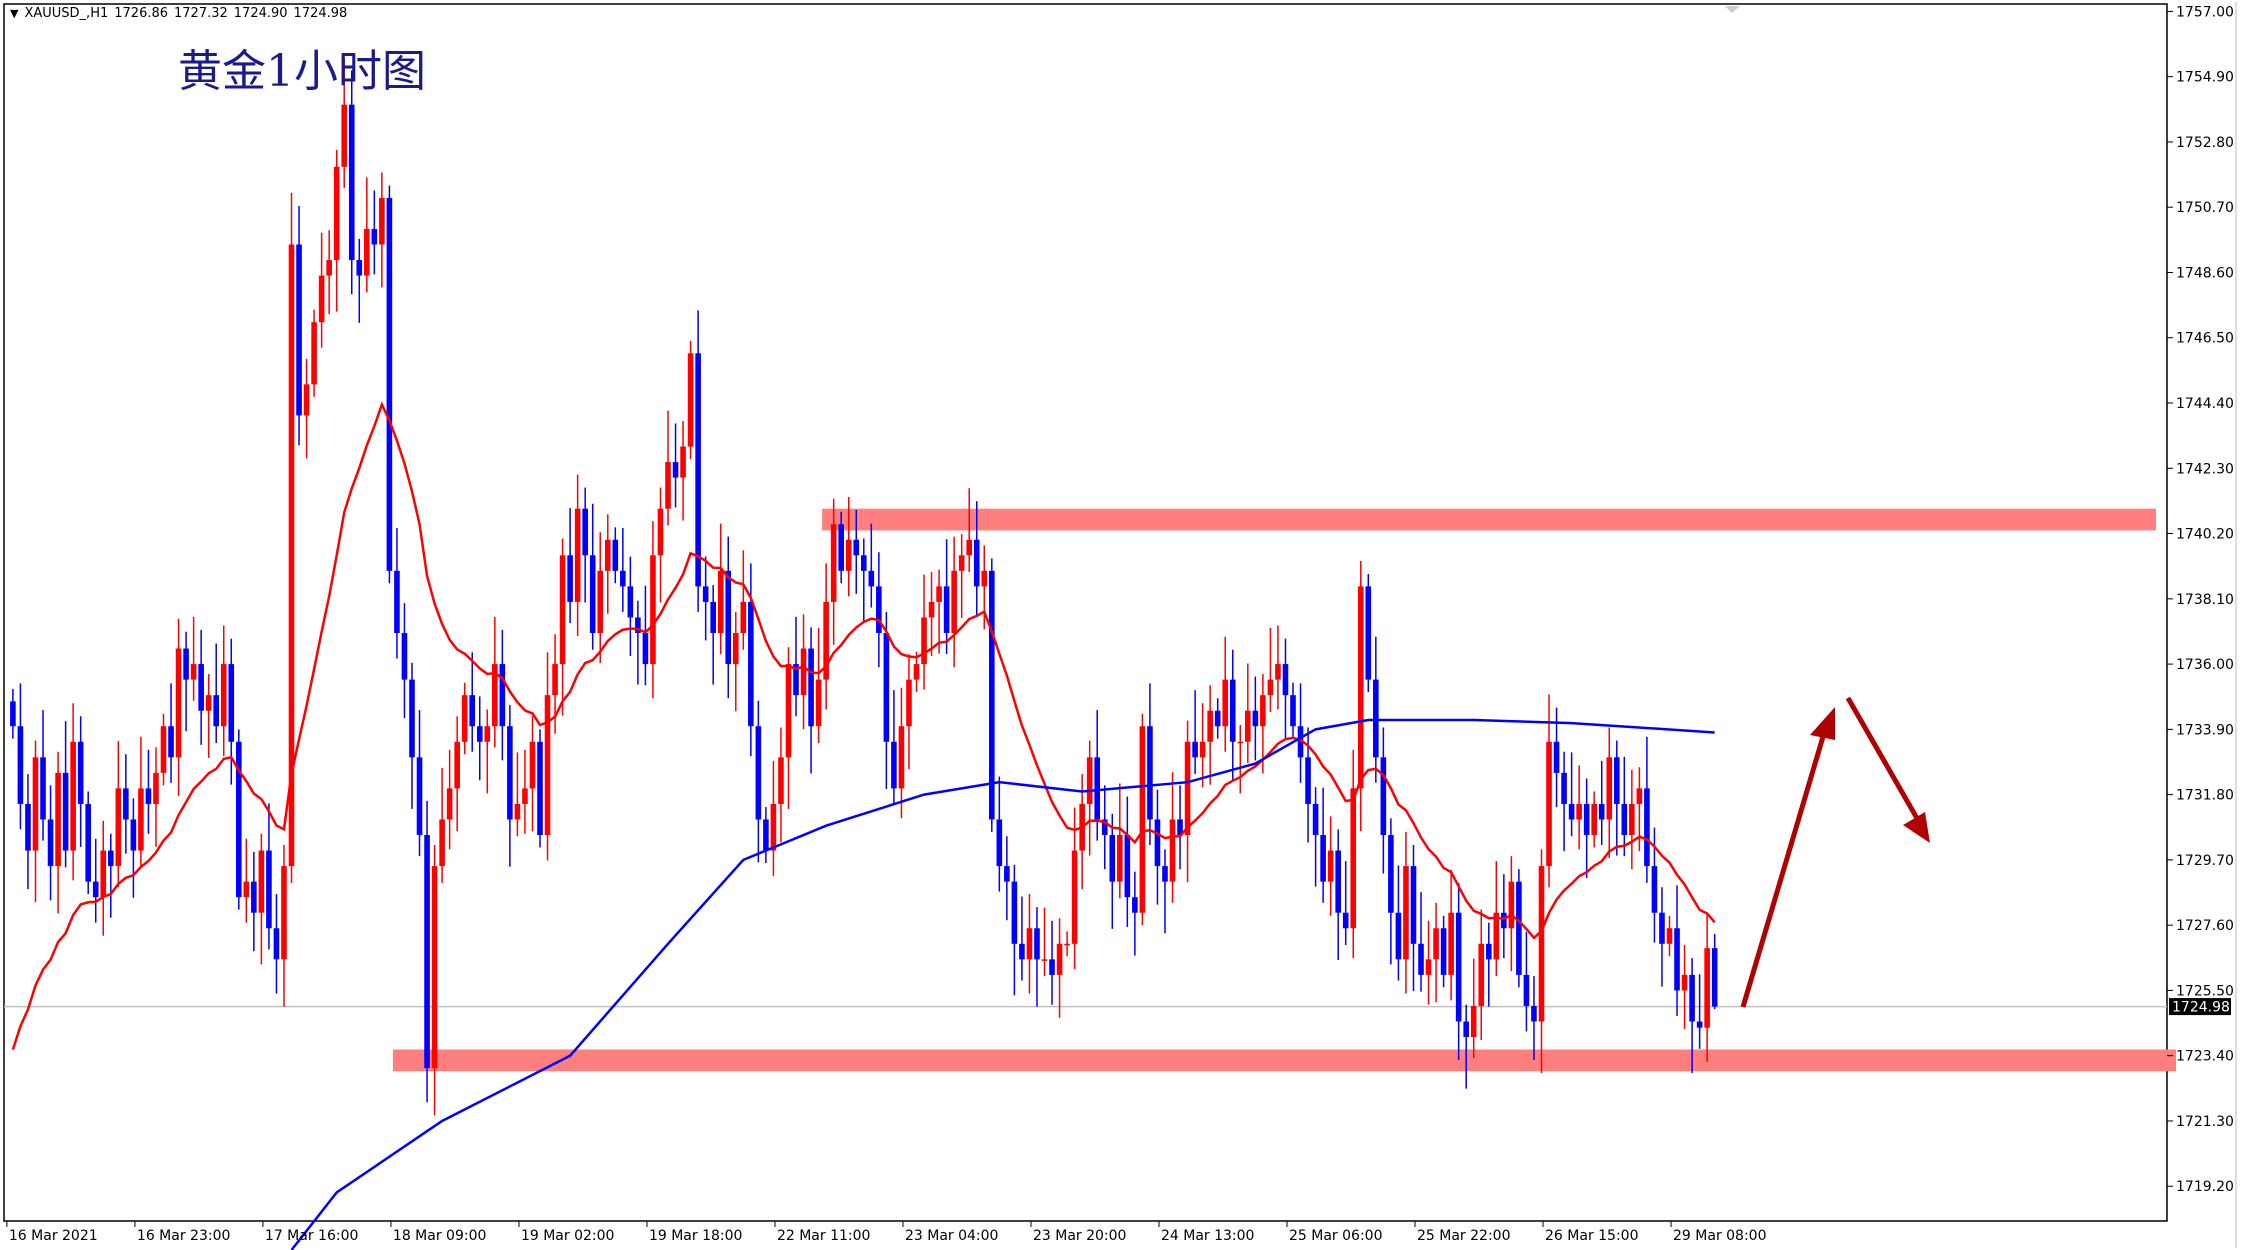 The height and width of the screenshot is (1250, 2241). What do you see at coordinates (1732, 9) in the screenshot?
I see `shift-marker-icon` at bounding box center [1732, 9].